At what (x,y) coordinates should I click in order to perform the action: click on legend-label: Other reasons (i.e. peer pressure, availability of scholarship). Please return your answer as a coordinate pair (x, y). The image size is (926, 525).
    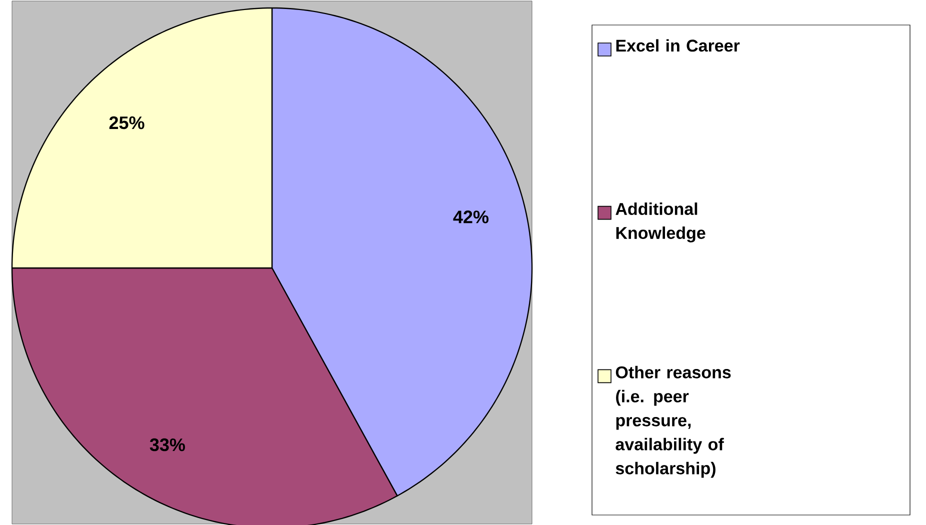
    Looking at the image, I should click on (673, 422).